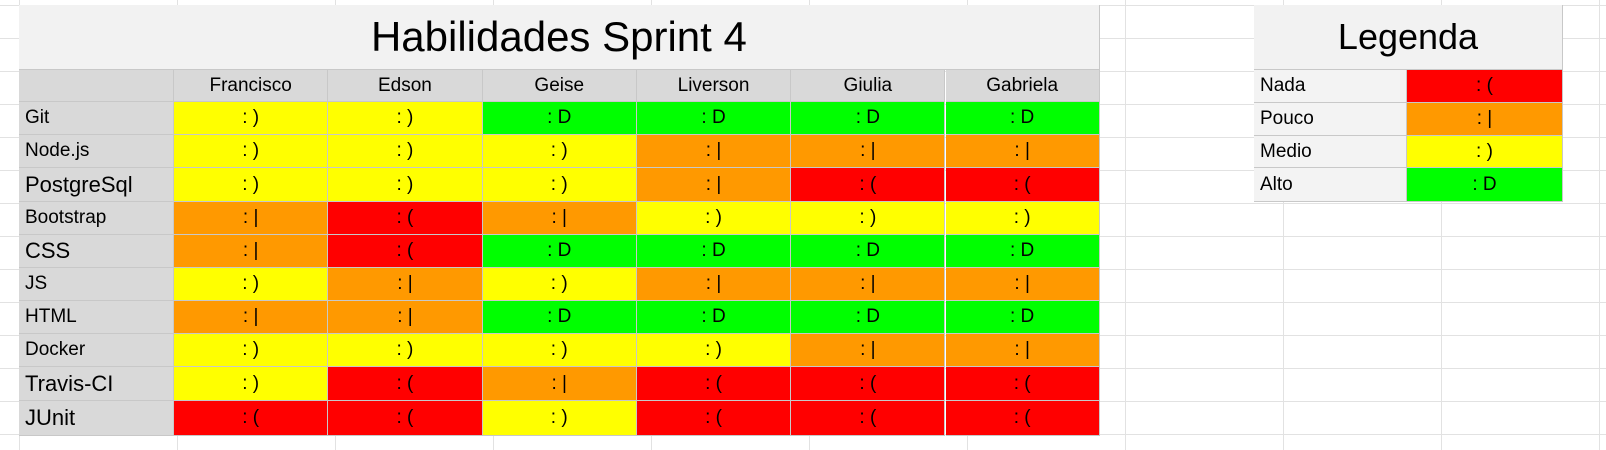 This screenshot has width=1606, height=450. What do you see at coordinates (1485, 86) in the screenshot?
I see `legend-swatch: : (` at bounding box center [1485, 86].